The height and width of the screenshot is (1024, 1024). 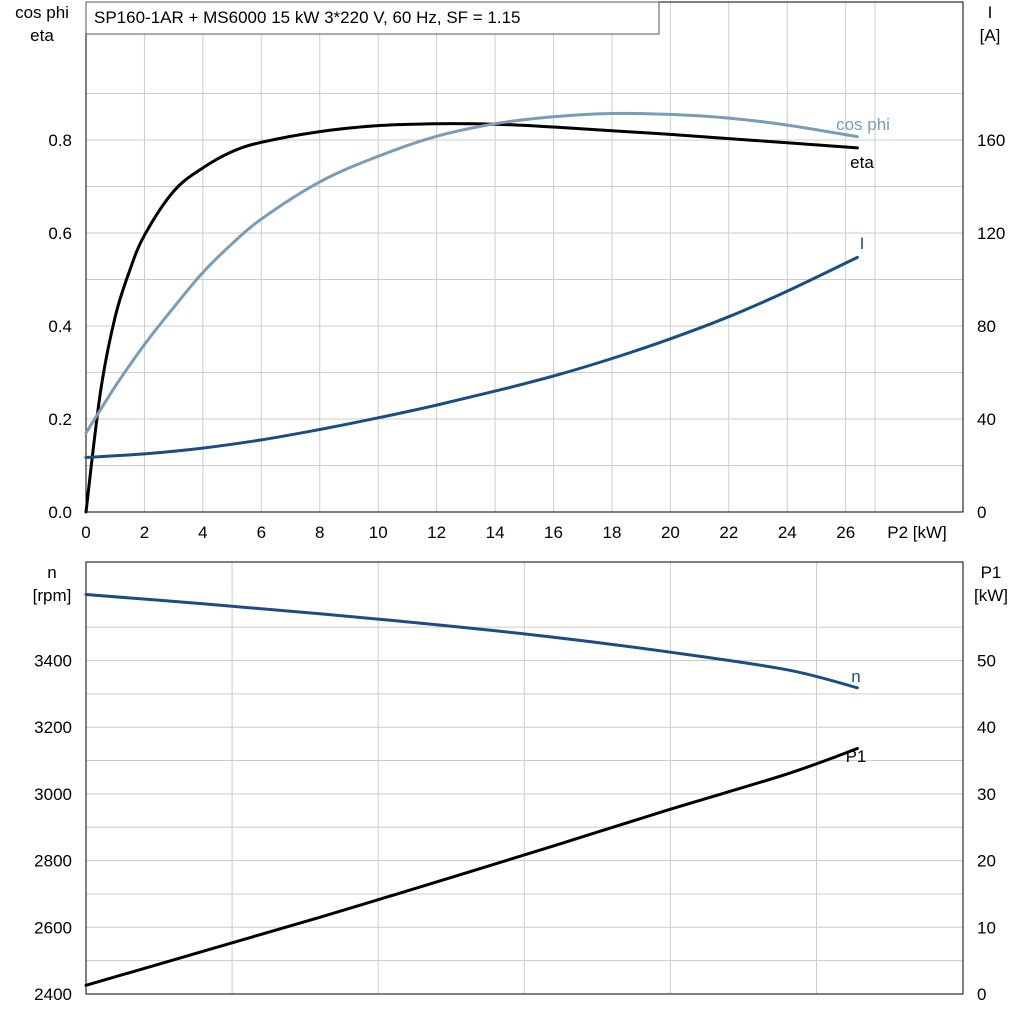 What do you see at coordinates (990, 12) in the screenshot?
I see `top-right-axis-label-line1: I` at bounding box center [990, 12].